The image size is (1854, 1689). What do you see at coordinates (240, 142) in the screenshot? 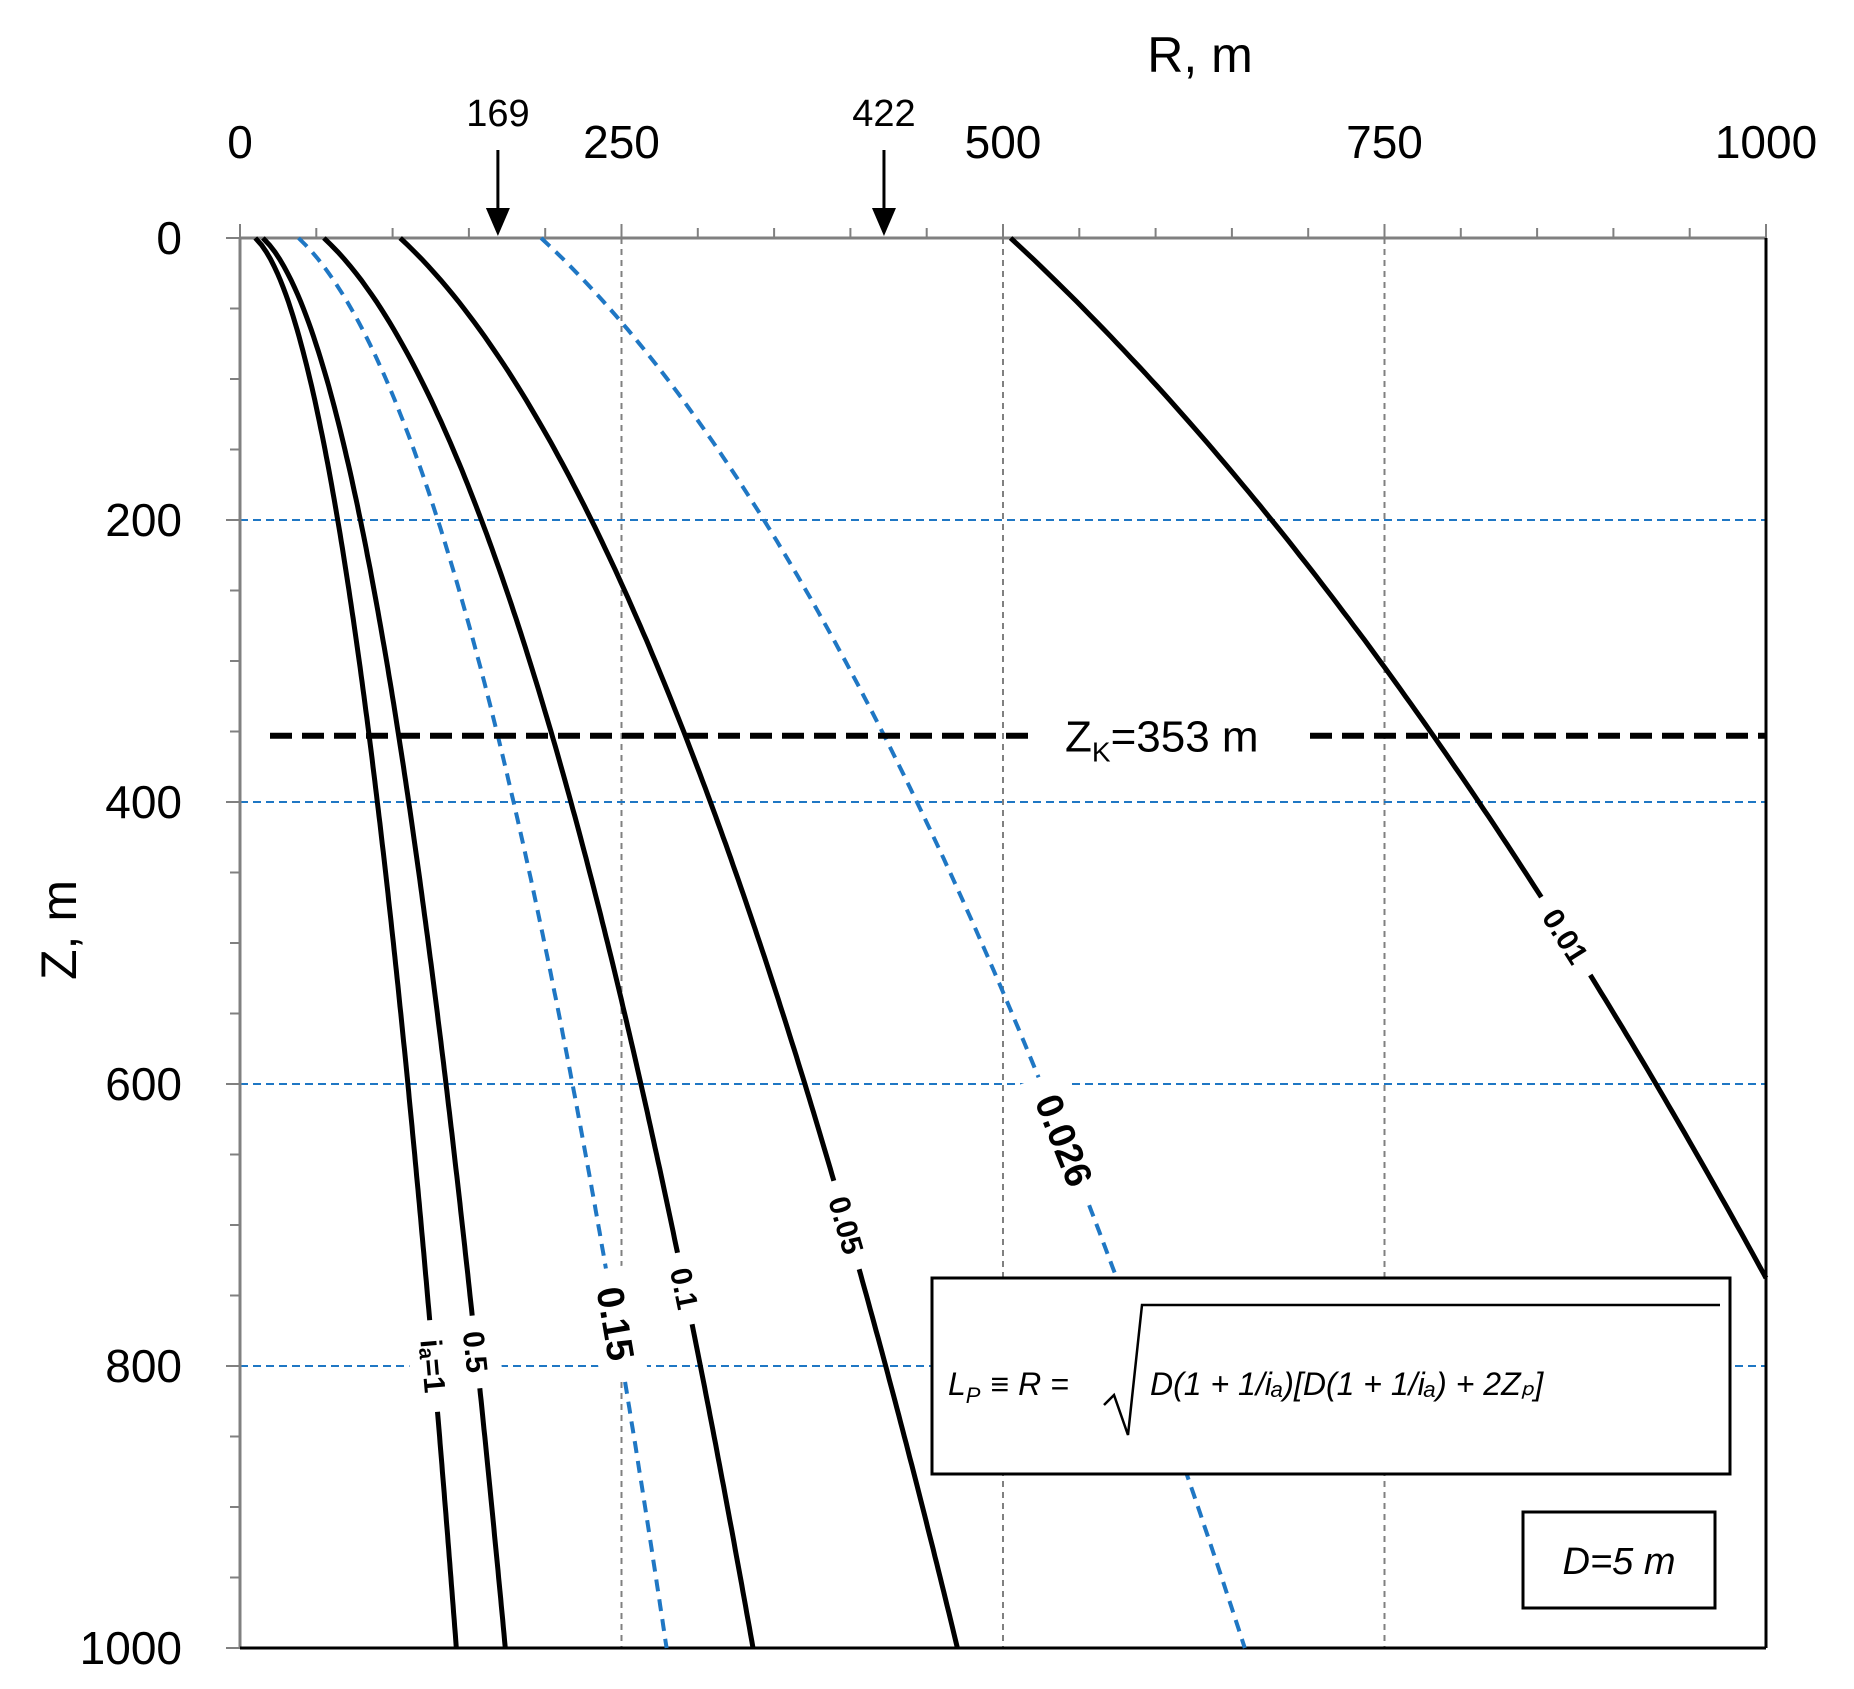
I see `x-tick-label: 0` at bounding box center [240, 142].